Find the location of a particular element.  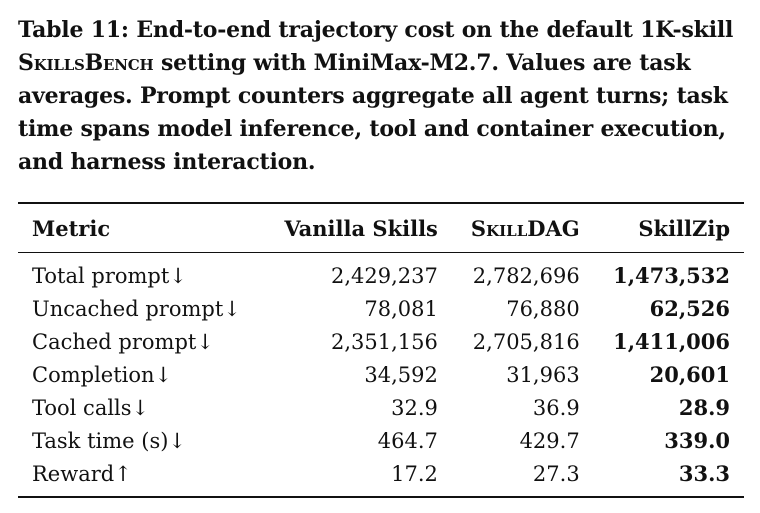

table-row: Completion↓ 34,592 31,963 20,601 is located at coordinates (381, 374).